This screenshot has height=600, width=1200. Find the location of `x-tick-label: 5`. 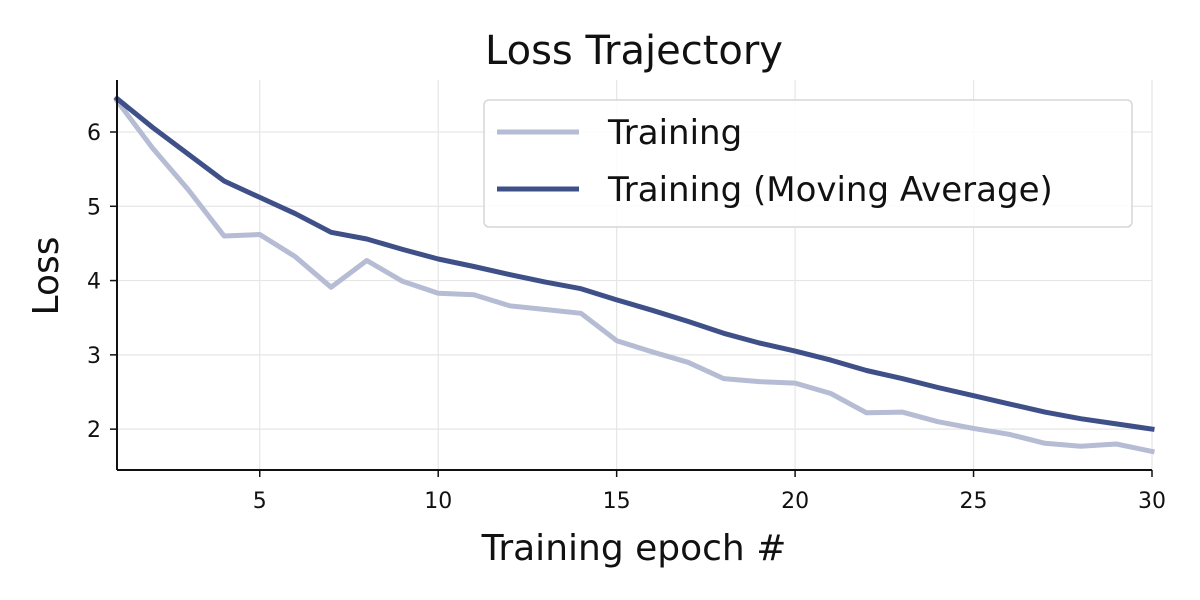

x-tick-label: 5 is located at coordinates (260, 501).